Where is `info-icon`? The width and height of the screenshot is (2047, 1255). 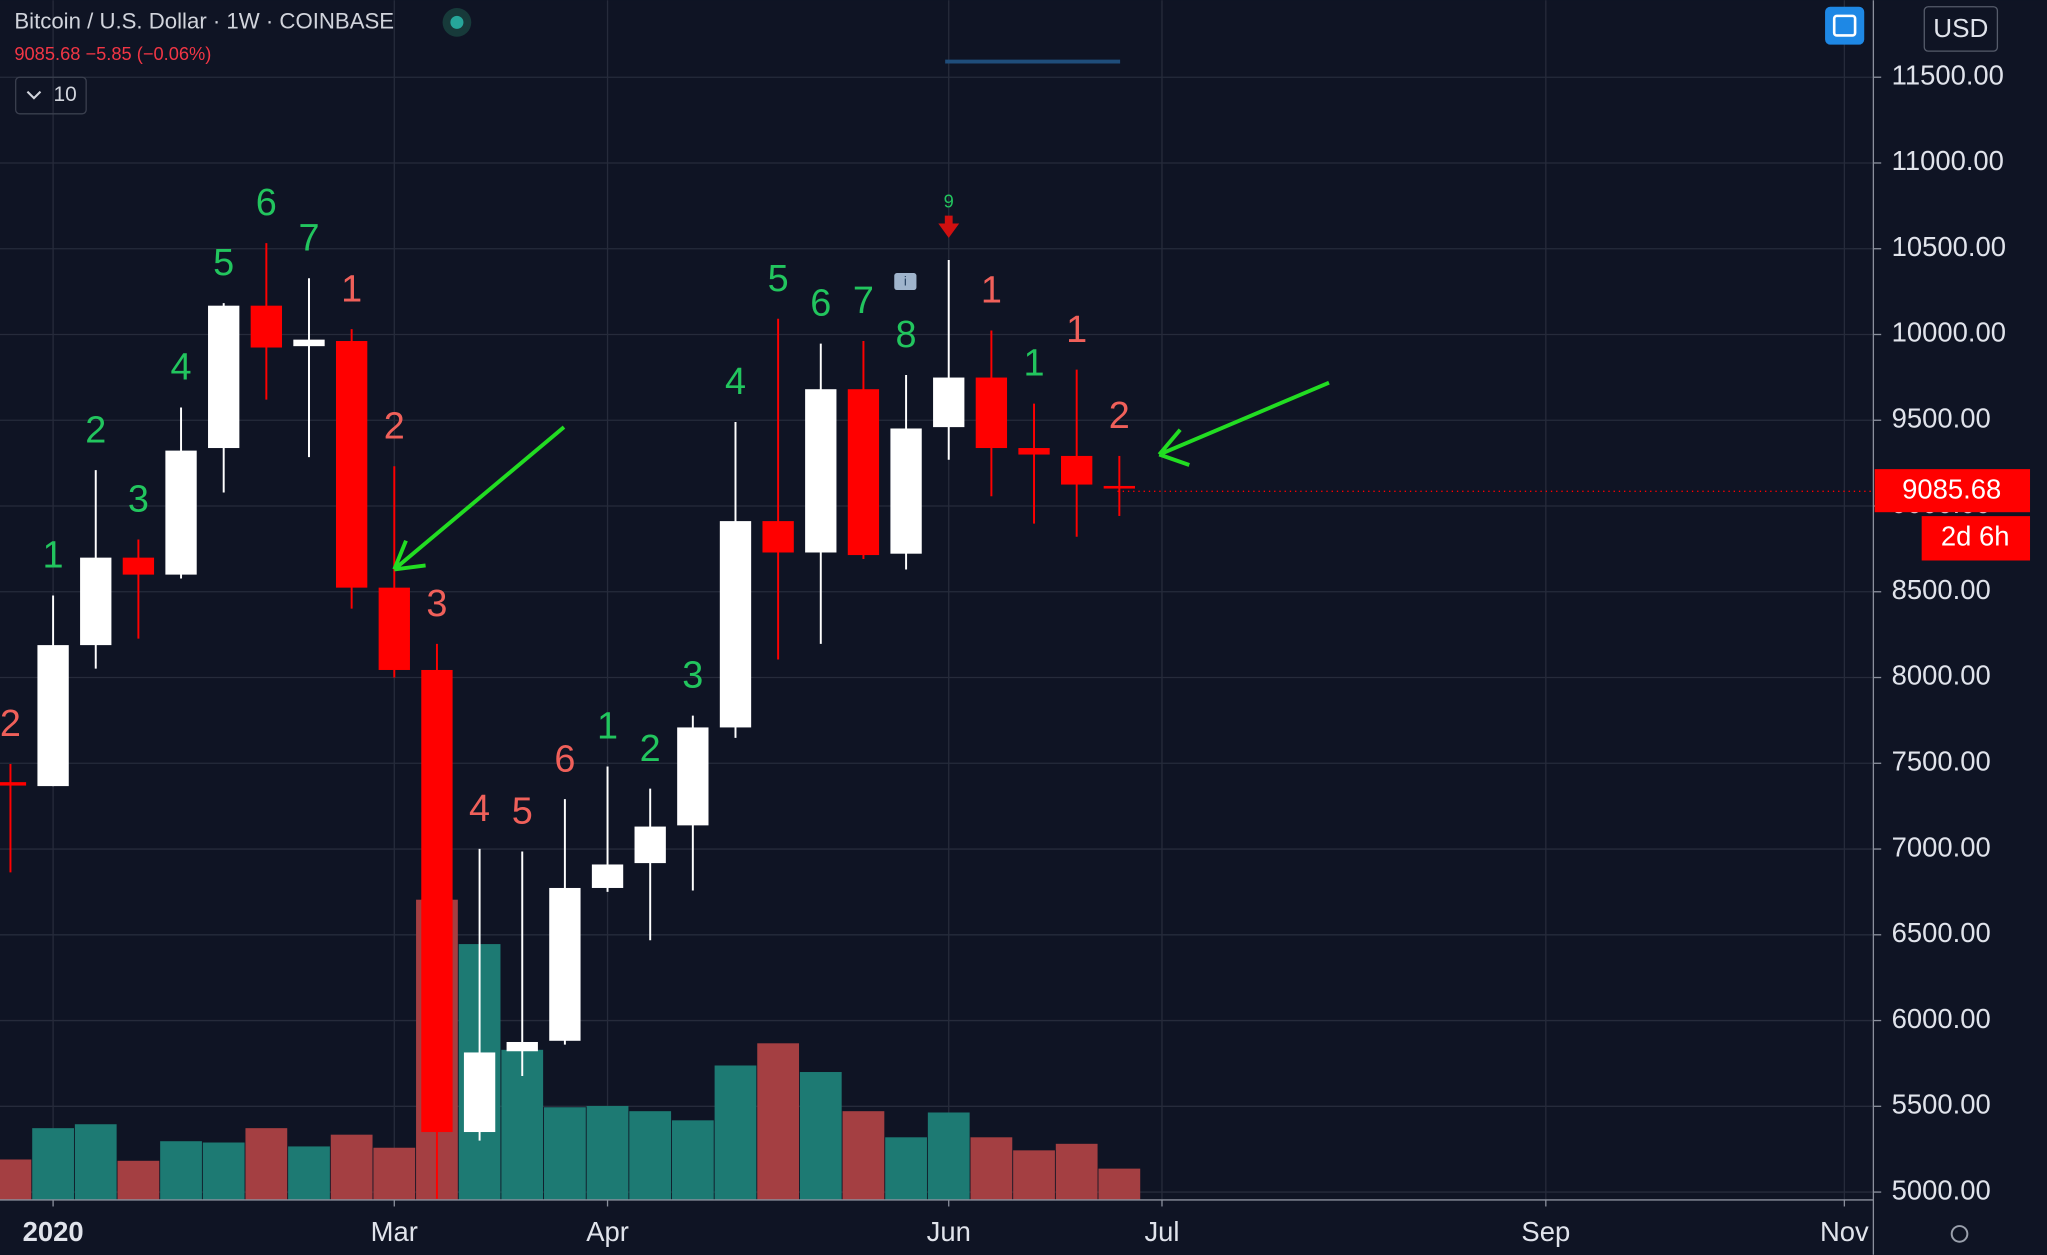
info-icon is located at coordinates (905, 282).